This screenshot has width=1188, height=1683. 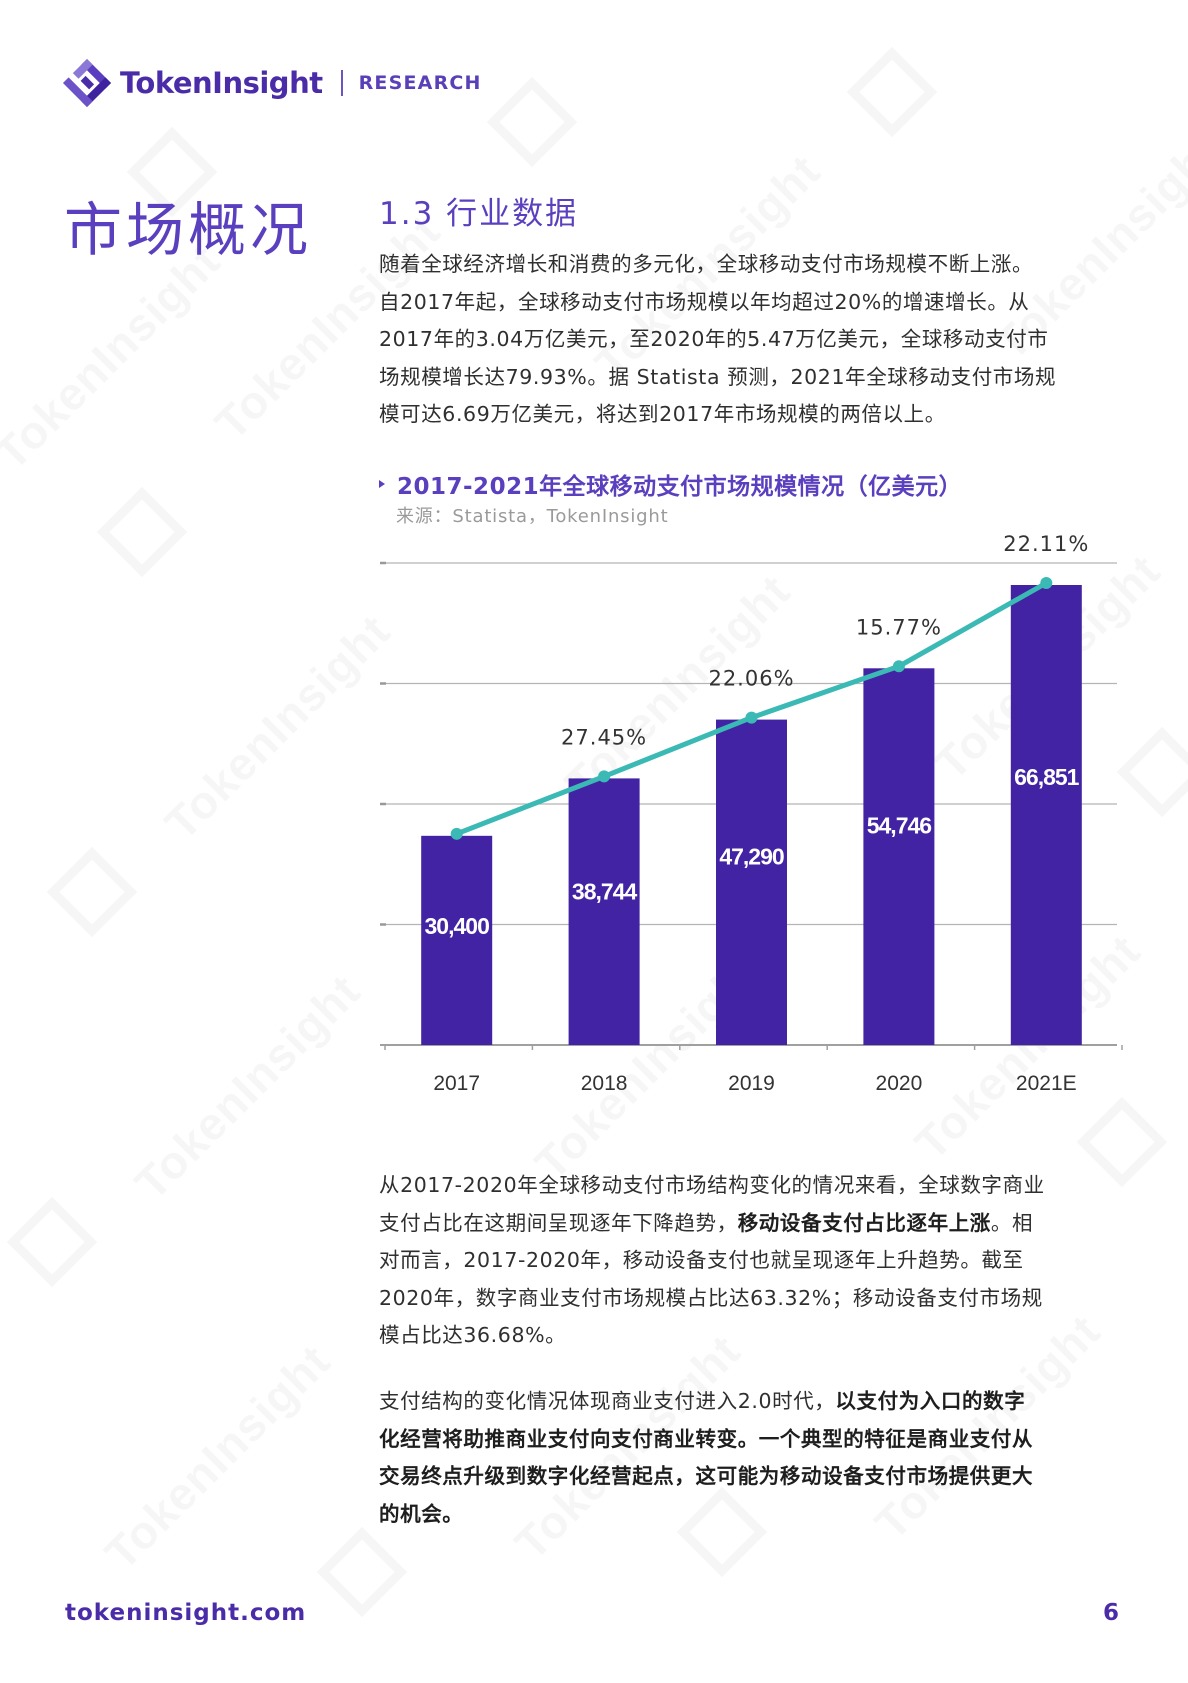 I want to click on growth-rate-label: 15.77%, so click(x=899, y=627).